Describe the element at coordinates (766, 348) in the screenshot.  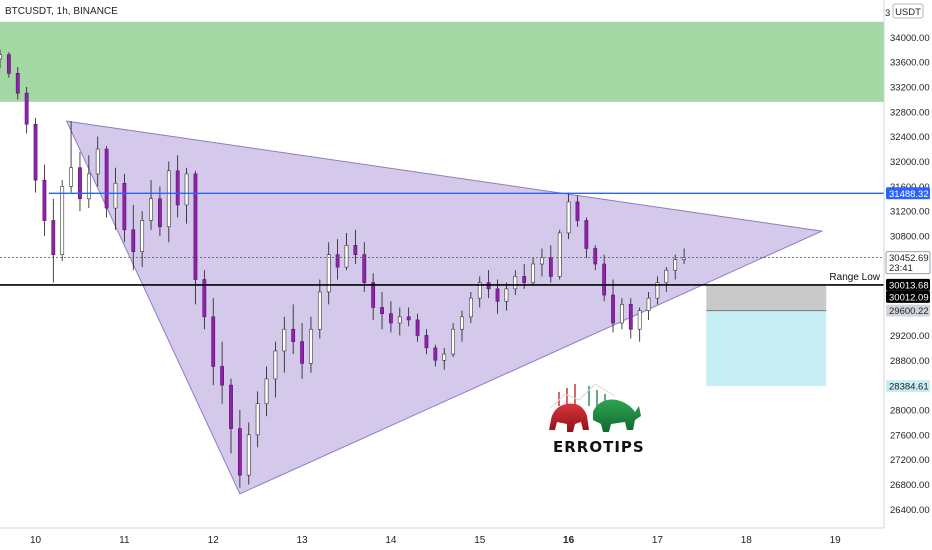
I see `position-target-zone` at that location.